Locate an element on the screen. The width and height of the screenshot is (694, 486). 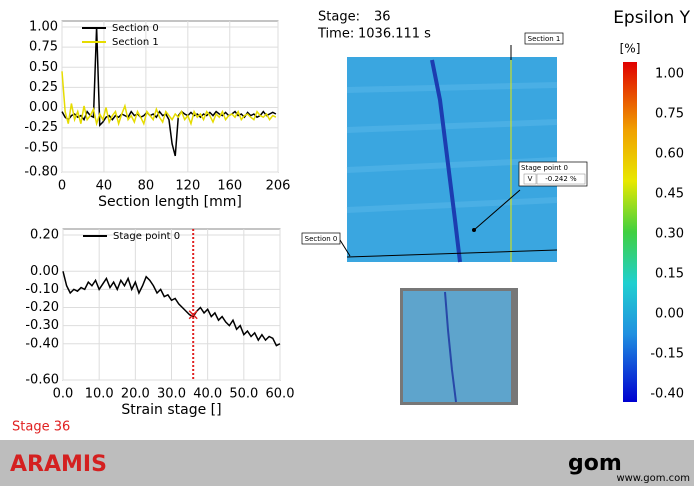
x-tick-label: 40.0 is located at coordinates (207, 394).